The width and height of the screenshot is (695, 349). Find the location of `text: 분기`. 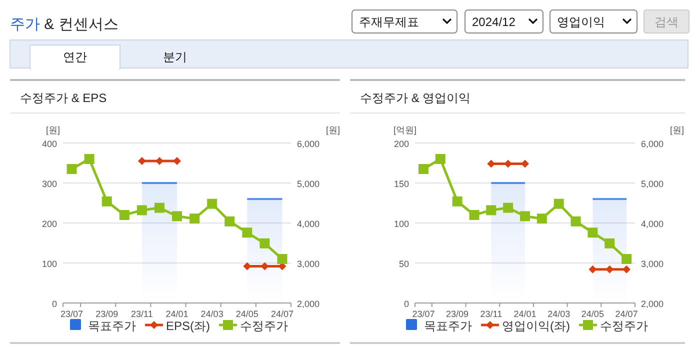

text: 분기 is located at coordinates (175, 57).